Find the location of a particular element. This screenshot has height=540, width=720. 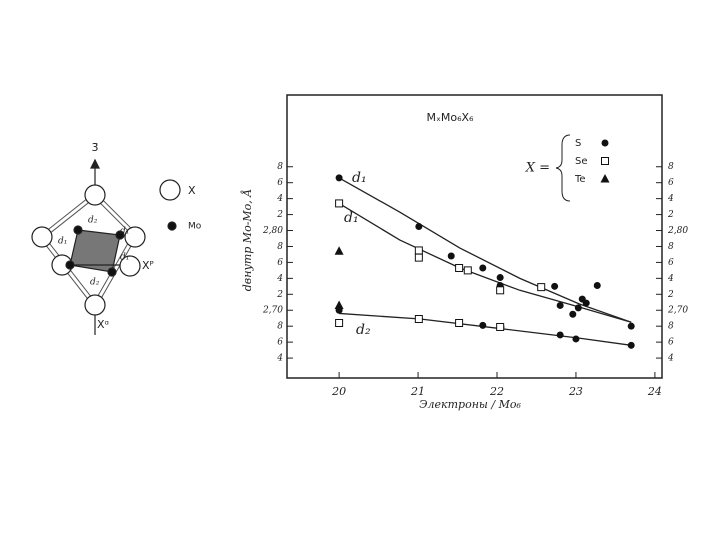

legend-prefix: X = is located at coordinates (537, 168).